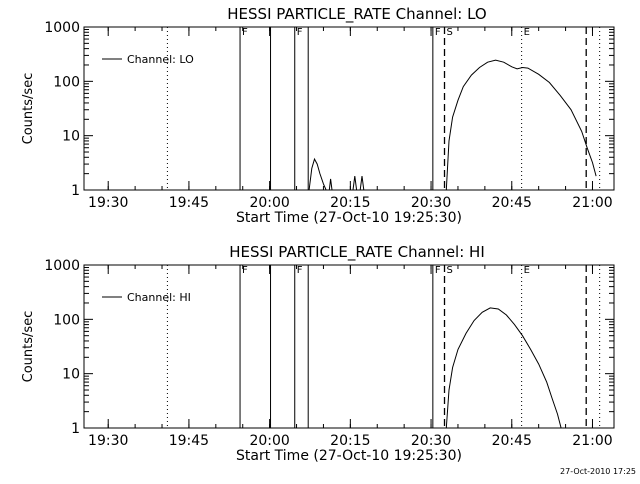 This screenshot has width=640, height=484. Describe the element at coordinates (159, 297) in the screenshot. I see `legend-entry: Channel: HI` at that location.